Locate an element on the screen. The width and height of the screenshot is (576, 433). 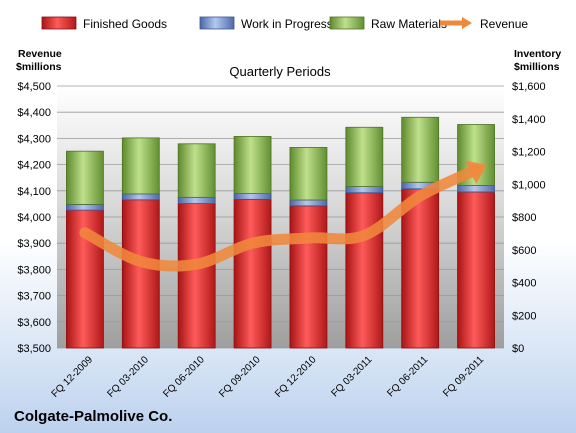
category-label: FQ 03-2010 is located at coordinates (128, 377).